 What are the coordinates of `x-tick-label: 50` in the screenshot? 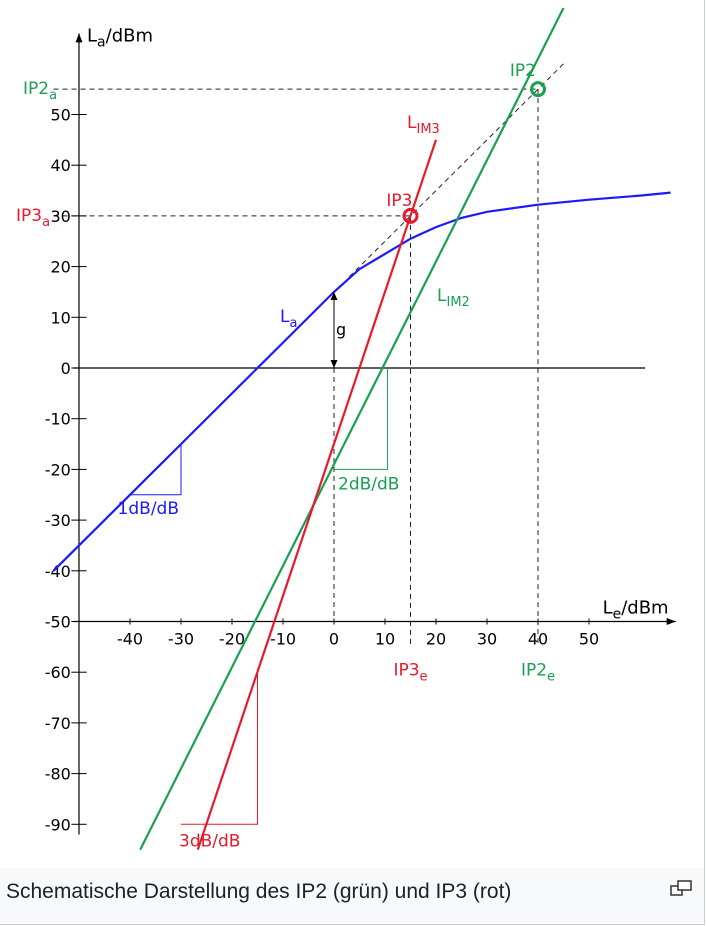 It's located at (589, 639).